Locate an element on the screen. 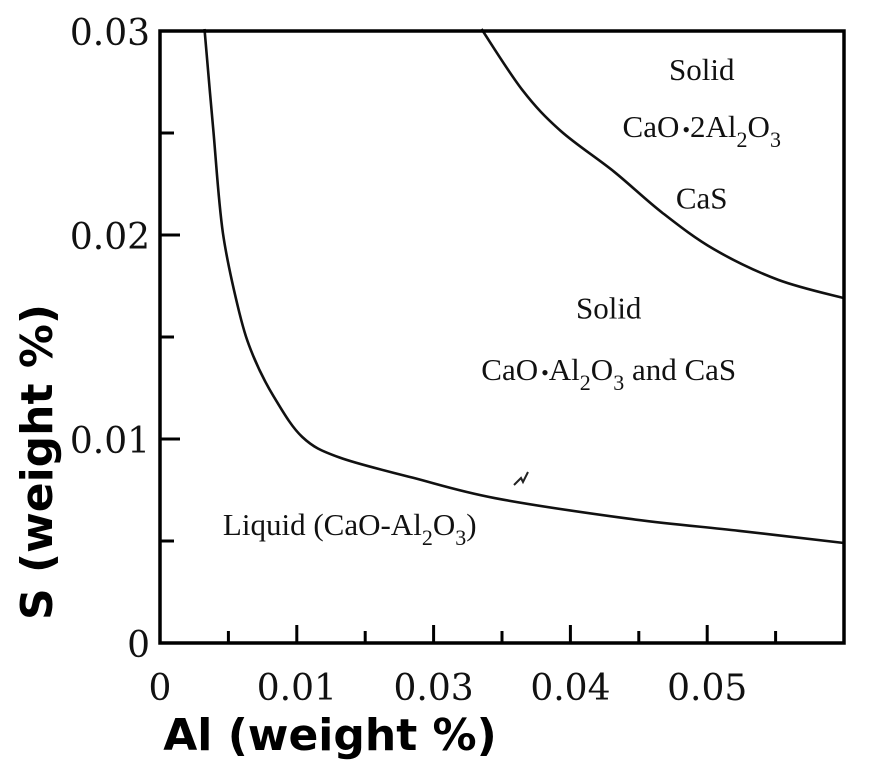 Image resolution: width=878 pixels, height=763 pixels. label-segment: ) is located at coordinates (471, 524).